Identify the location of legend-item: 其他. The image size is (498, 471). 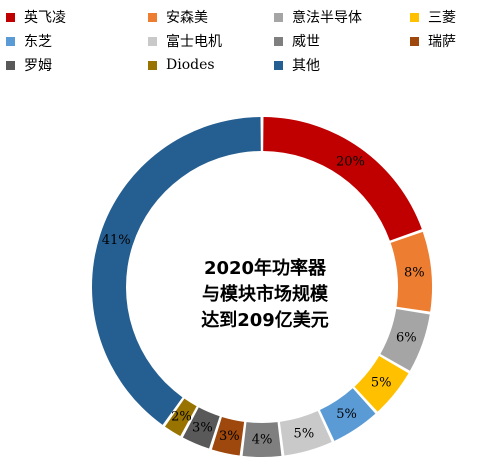
(342, 65).